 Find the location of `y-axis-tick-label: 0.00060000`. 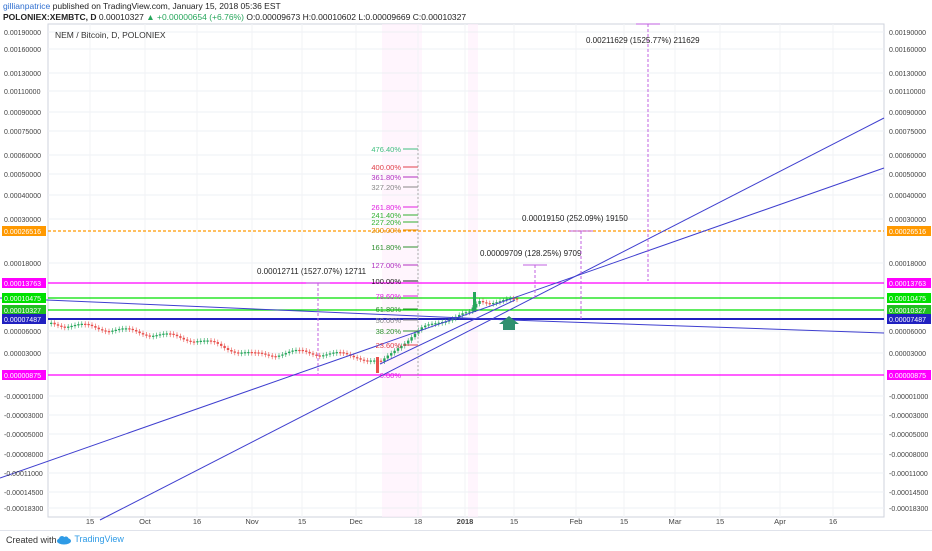

y-axis-tick-label: 0.00060000 is located at coordinates (907, 156).